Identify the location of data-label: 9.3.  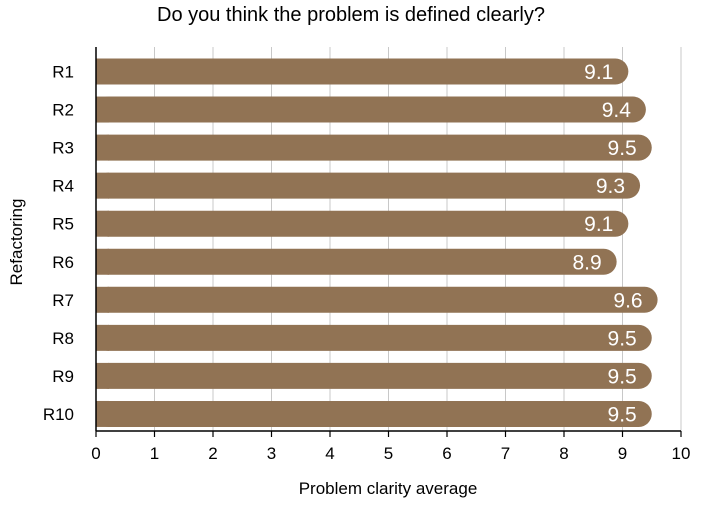
(610, 186).